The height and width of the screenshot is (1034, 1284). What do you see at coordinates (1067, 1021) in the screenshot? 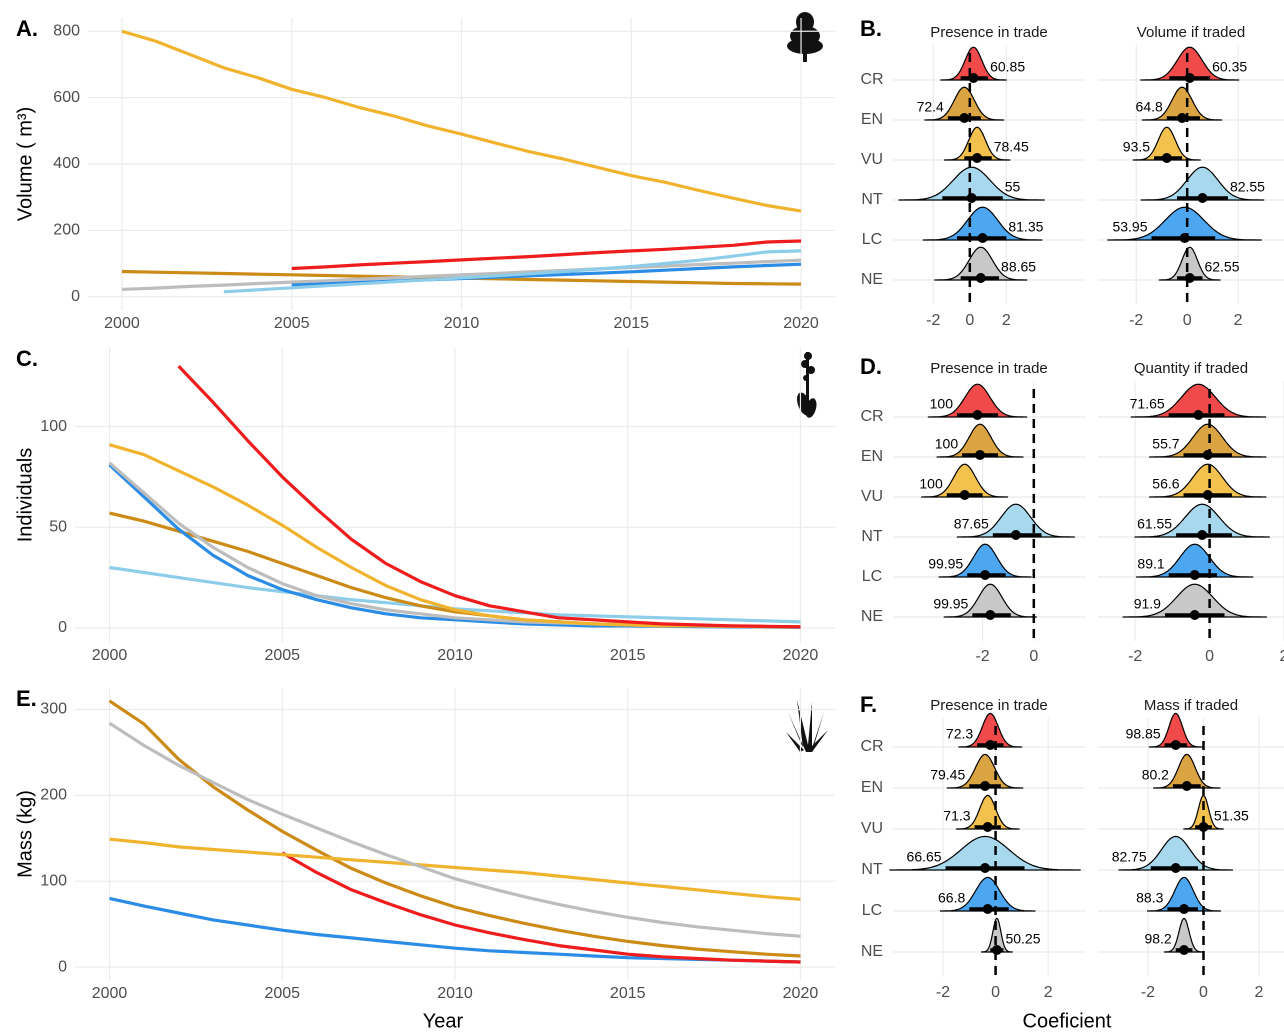
I see `x-axis-title: Coeficient` at bounding box center [1067, 1021].